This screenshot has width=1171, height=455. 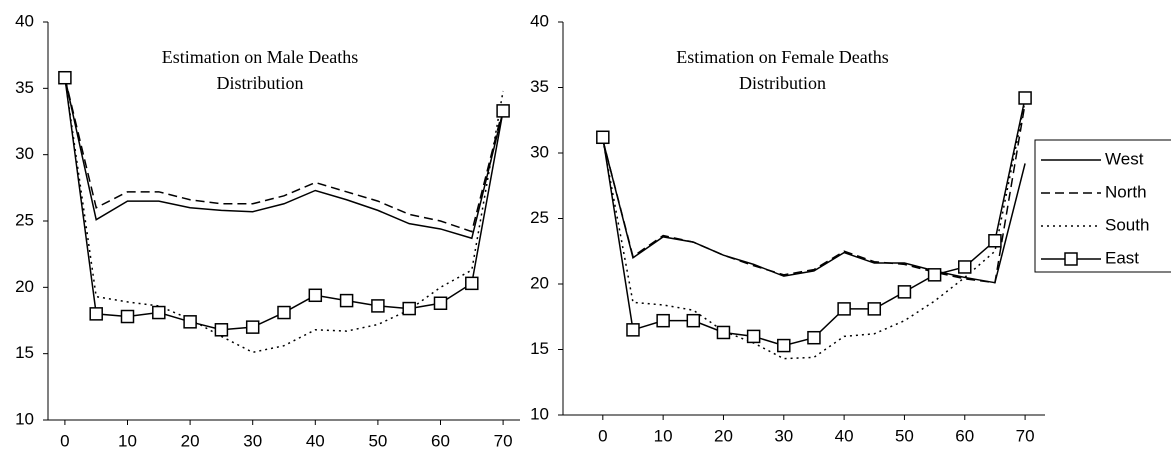 What do you see at coordinates (1122, 257) in the screenshot?
I see `legend-label: East` at bounding box center [1122, 257].